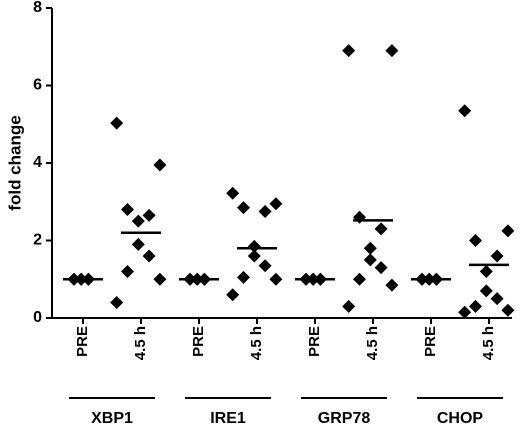 The image size is (520, 432). What do you see at coordinates (37, 240) in the screenshot?
I see `y-tick-label: 2` at bounding box center [37, 240].